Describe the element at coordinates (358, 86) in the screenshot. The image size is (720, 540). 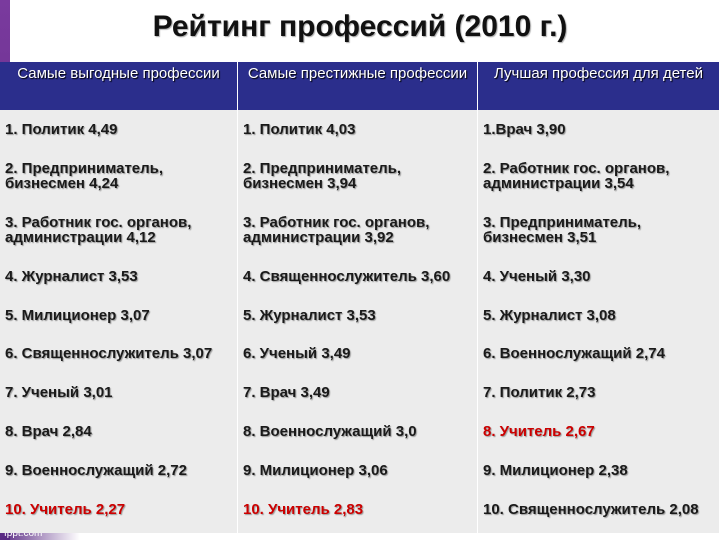
I see `header-cell: Самые престижные профессии` at that location.